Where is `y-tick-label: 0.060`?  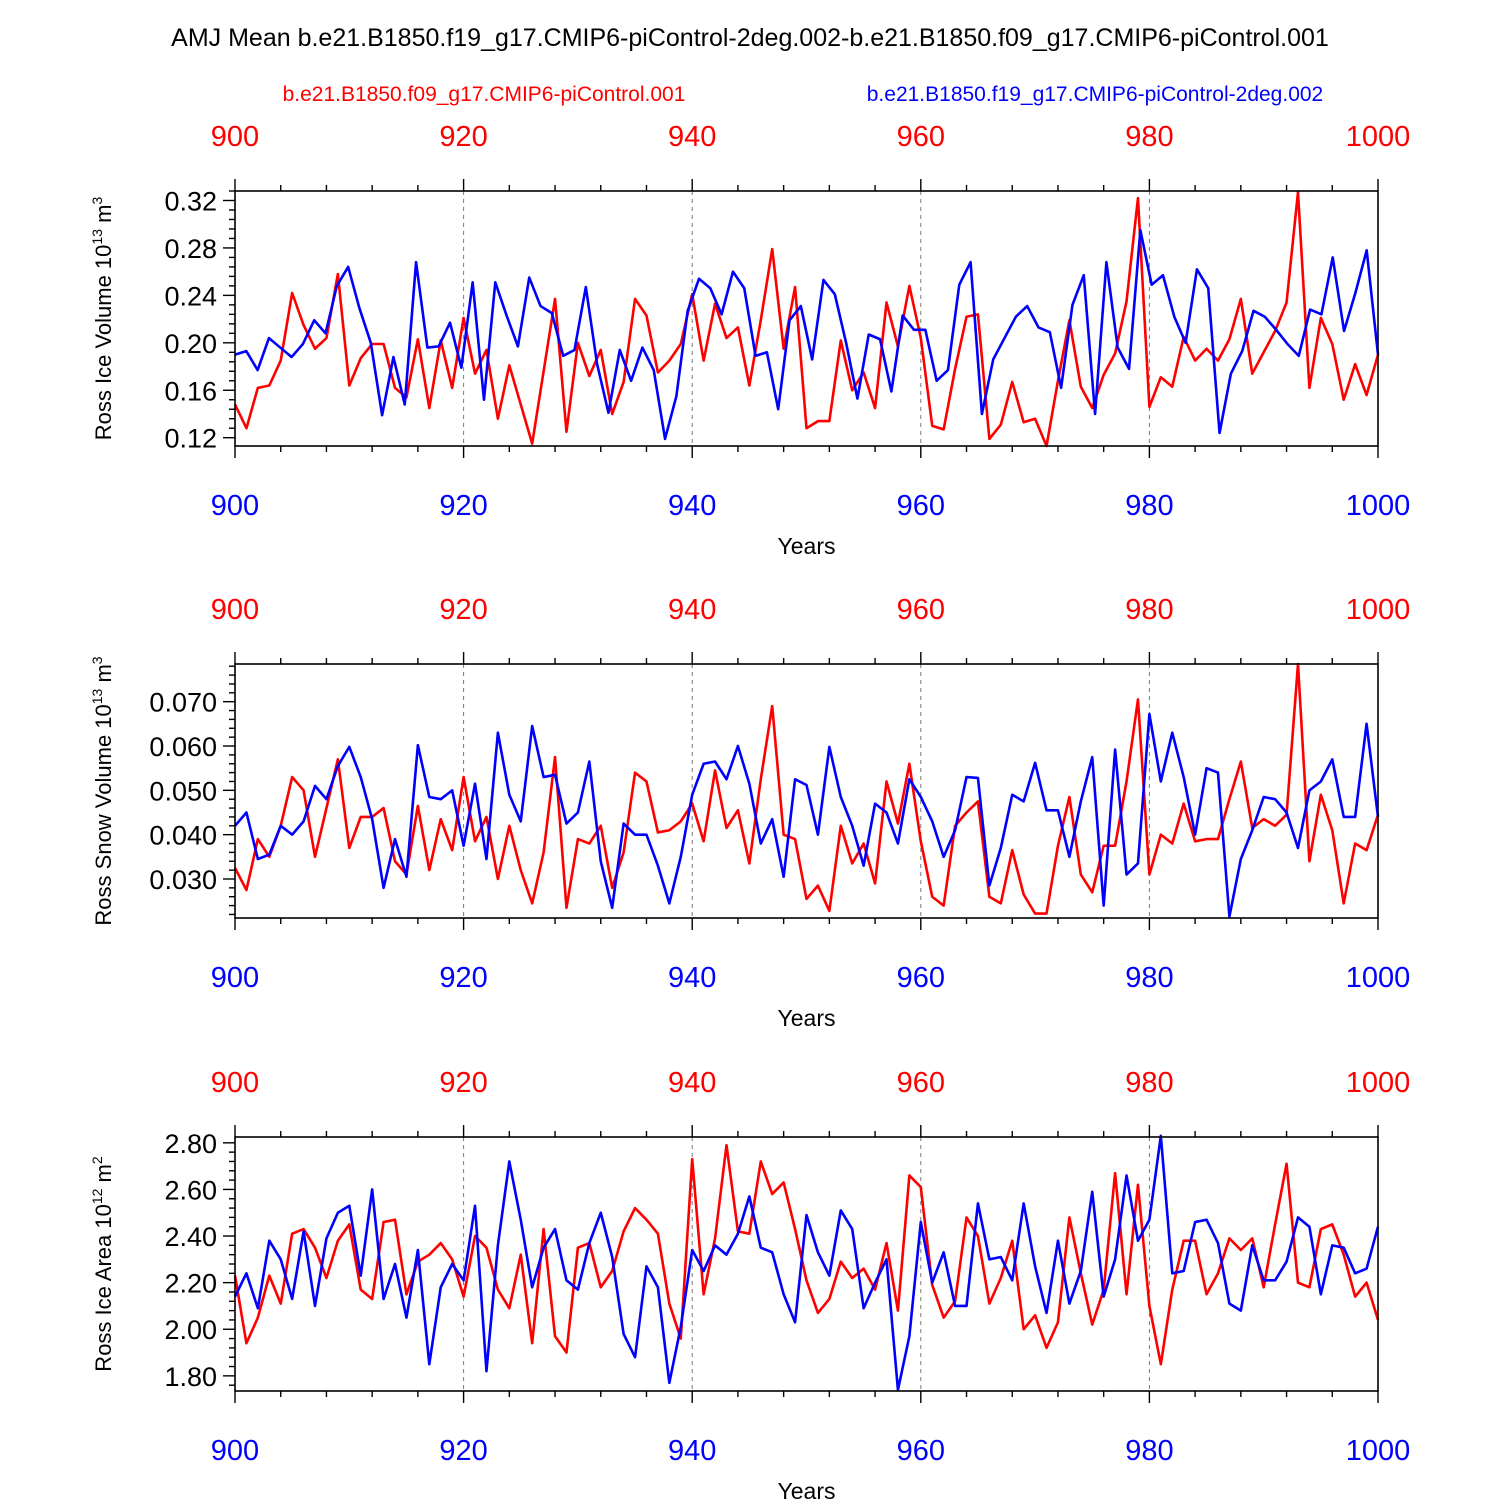 y-tick-label: 0.060 is located at coordinates (183, 747).